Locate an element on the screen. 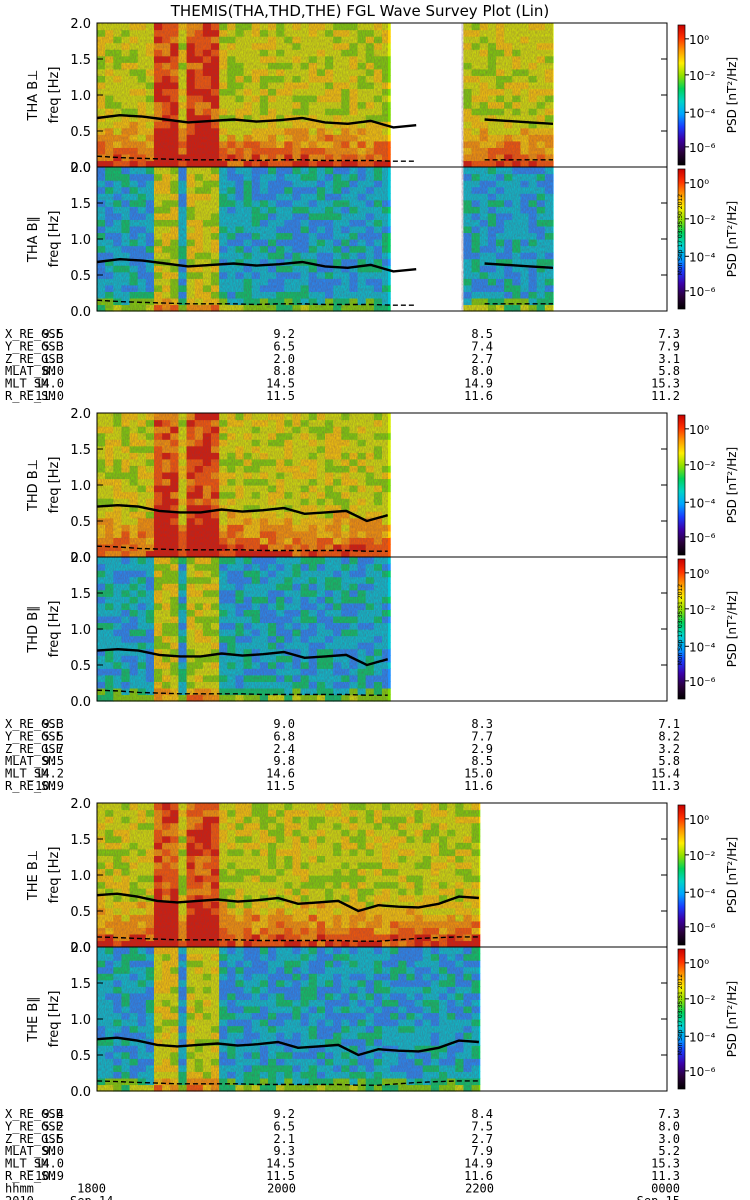  ephemeris-value: 11.2 is located at coordinates (665, 396).